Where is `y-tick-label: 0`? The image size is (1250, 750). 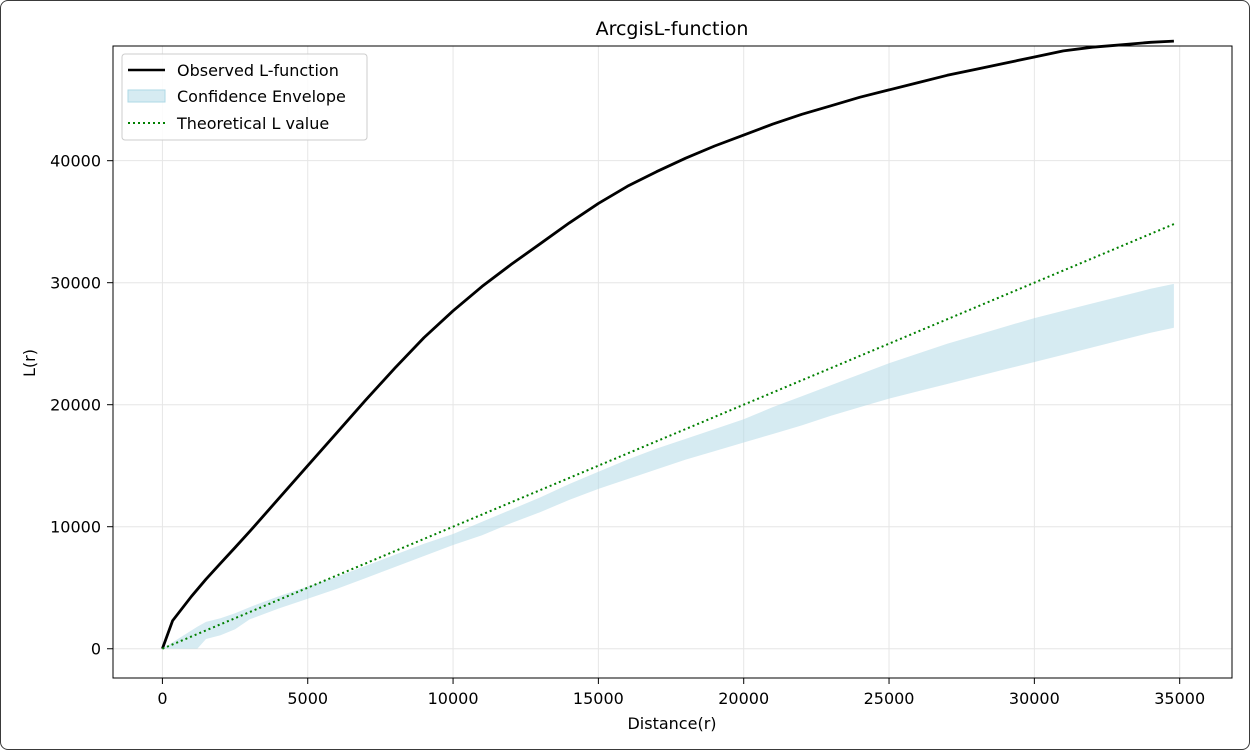
y-tick-label: 0 is located at coordinates (96, 649).